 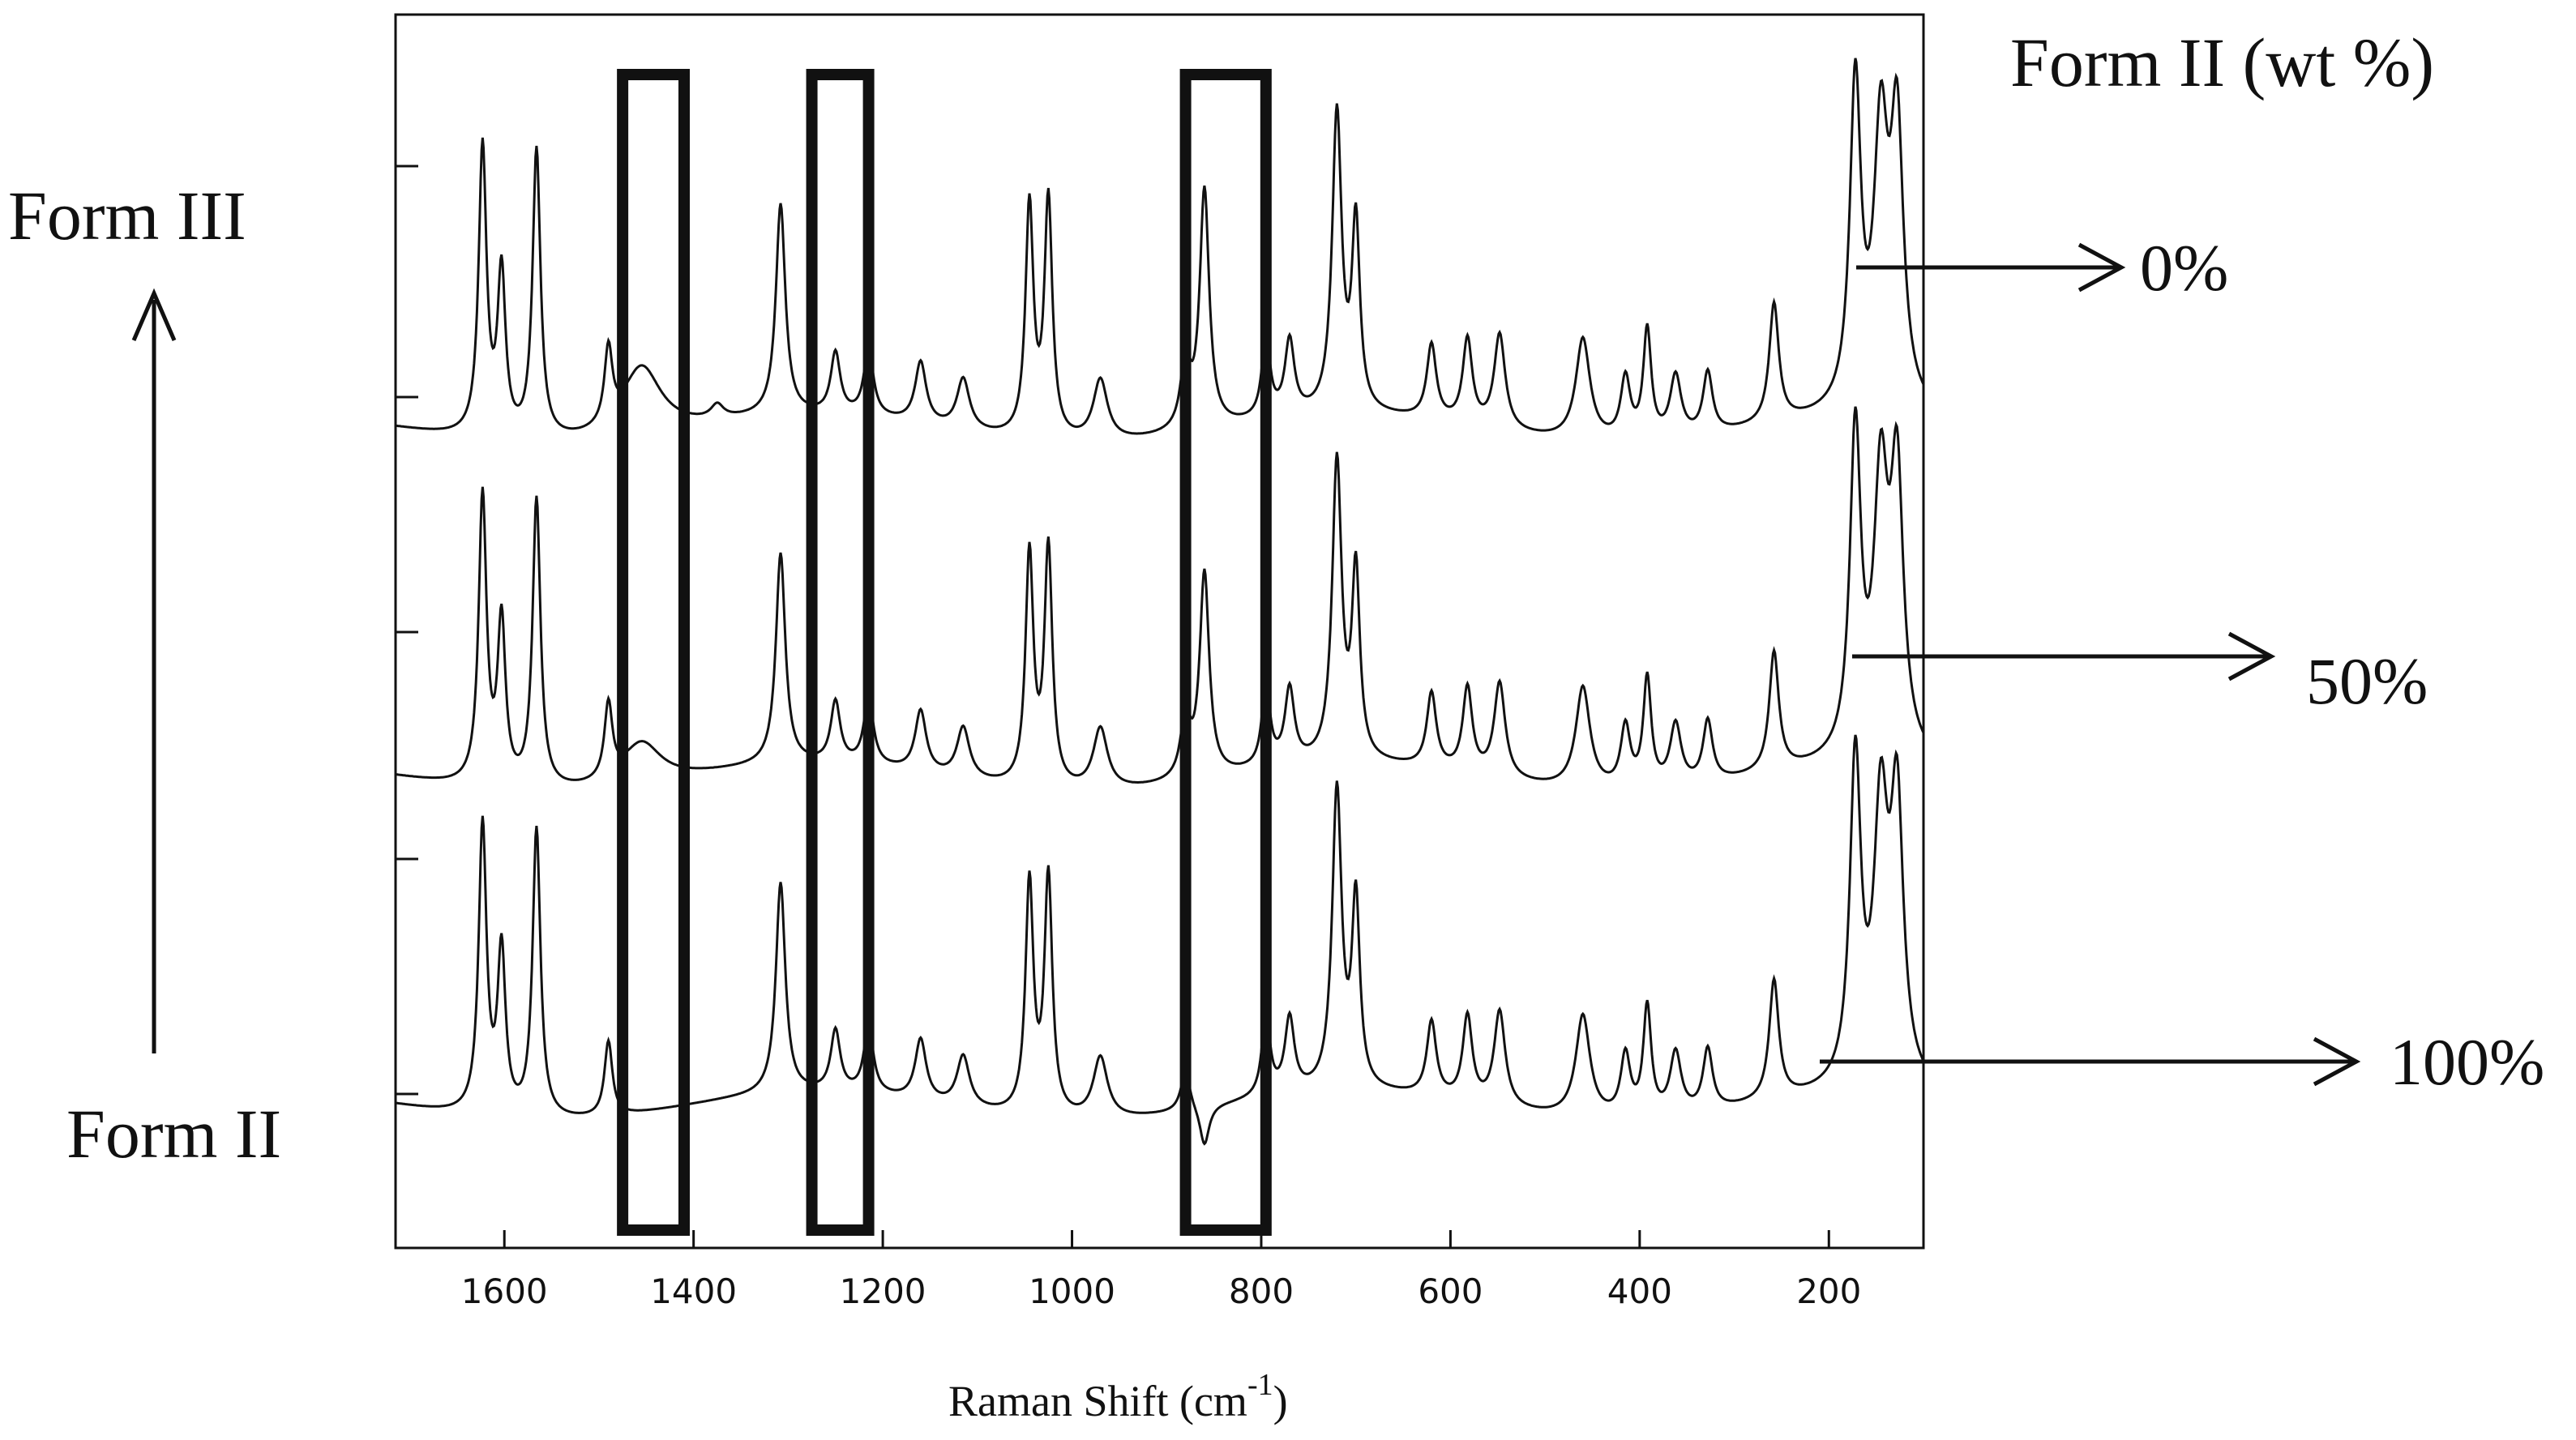 What do you see at coordinates (1161, 1270) in the screenshot?
I see `x-axis-ticks: 1600 1400 1200 1000 800 600 400 200` at bounding box center [1161, 1270].